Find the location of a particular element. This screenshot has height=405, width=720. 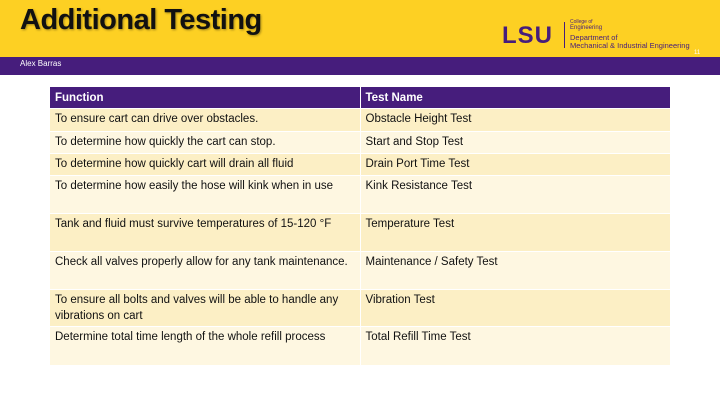

slide-number: 11 is located at coordinates (697, 53).